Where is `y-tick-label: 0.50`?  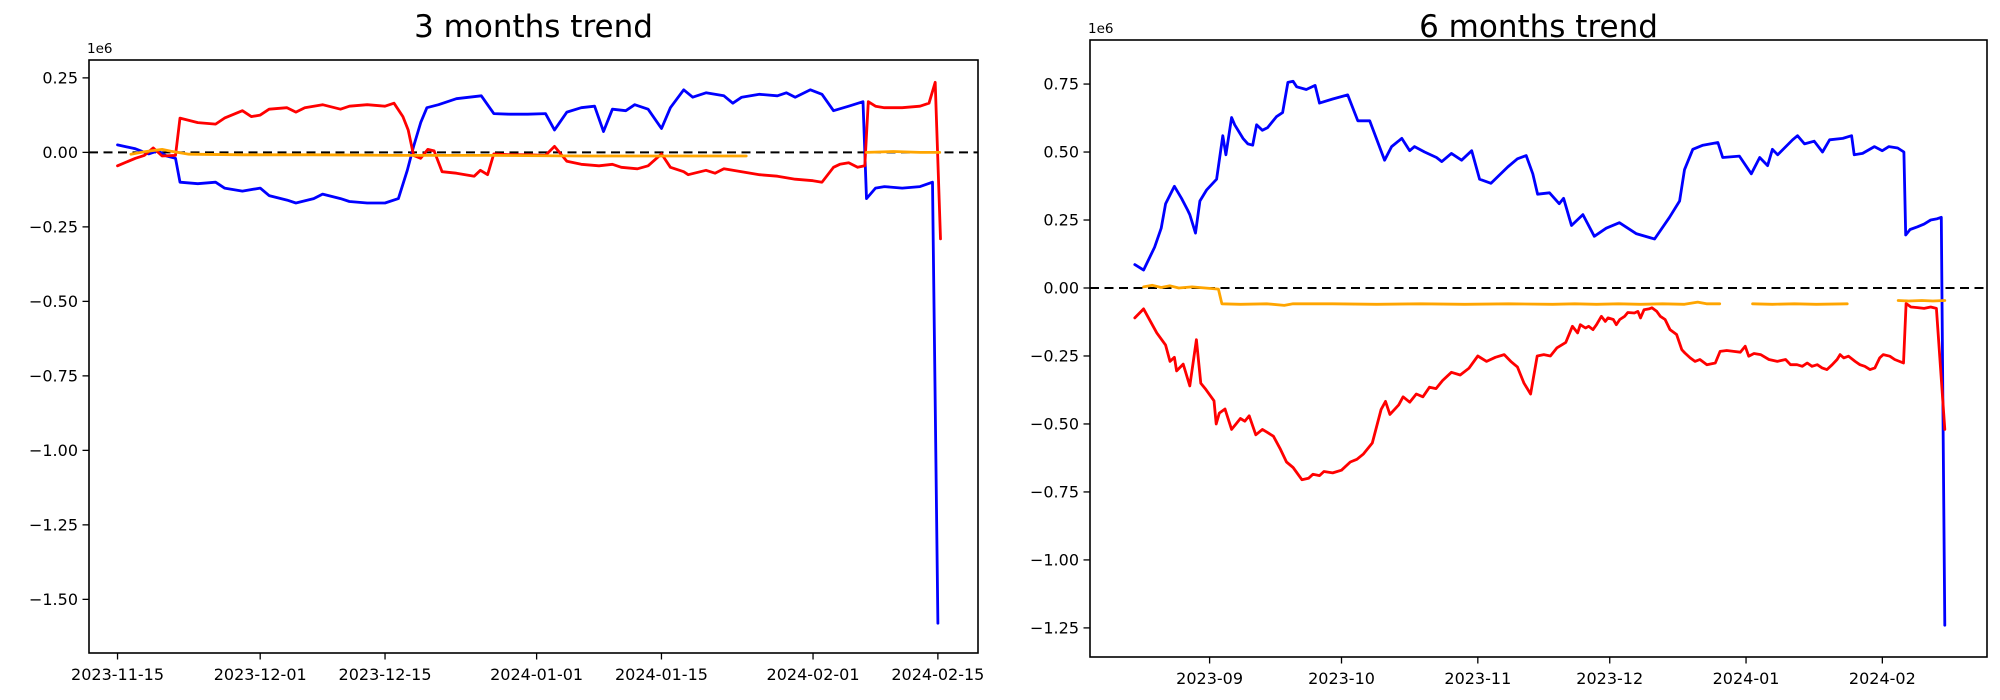 y-tick-label: 0.50 is located at coordinates (1061, 152).